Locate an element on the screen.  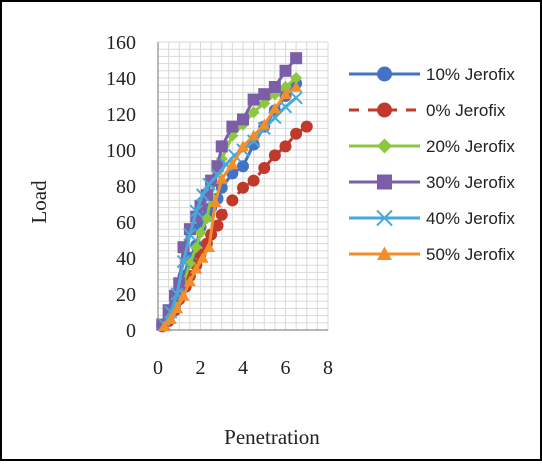
legend-entry: 40% Jerofix is located at coordinates (432, 218).